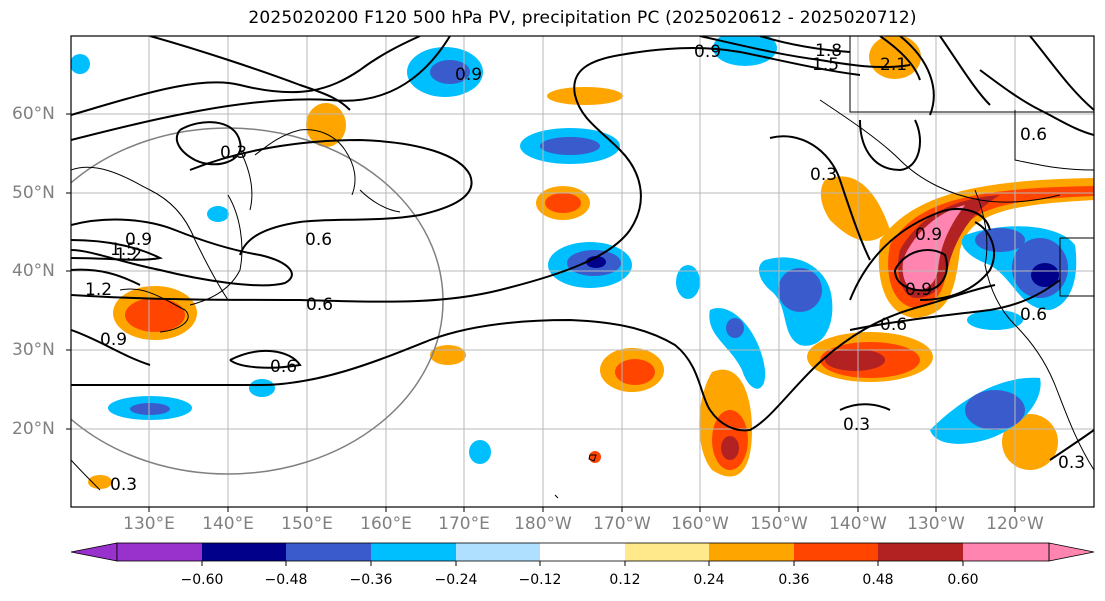  Describe the element at coordinates (33, 350) in the screenshot. I see `lat-label: 30°N` at that location.